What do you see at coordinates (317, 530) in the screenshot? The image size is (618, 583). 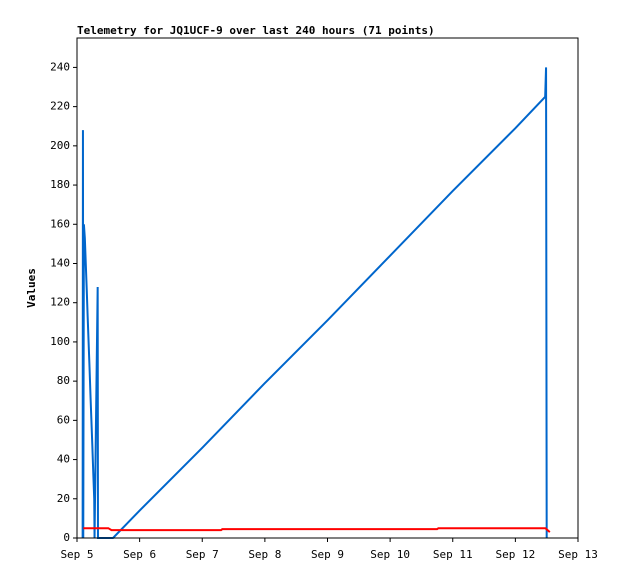 I see `series-line` at bounding box center [317, 530].